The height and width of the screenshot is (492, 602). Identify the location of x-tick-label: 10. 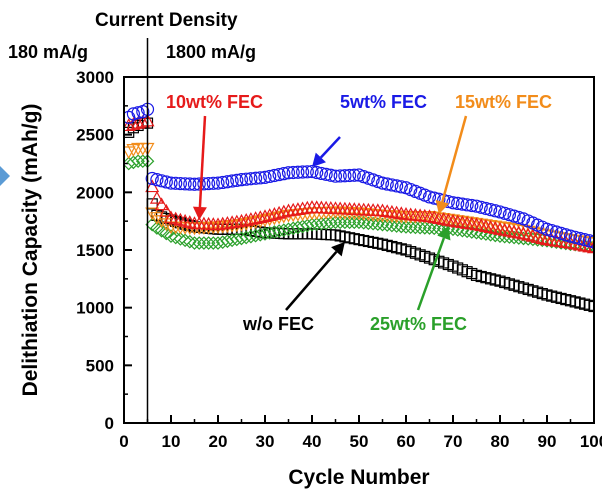
(171, 441).